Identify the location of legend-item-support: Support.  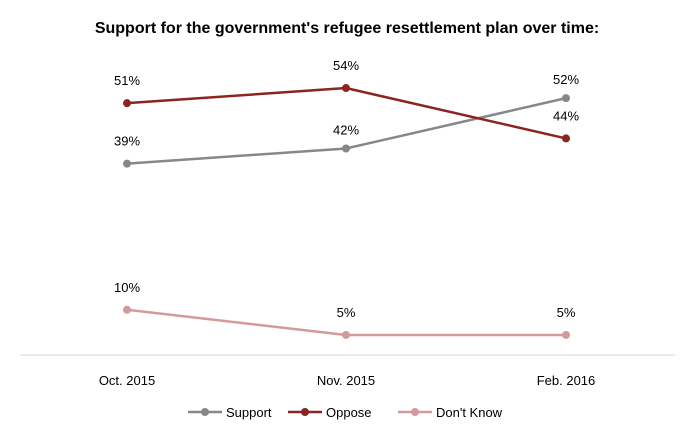
(230, 412).